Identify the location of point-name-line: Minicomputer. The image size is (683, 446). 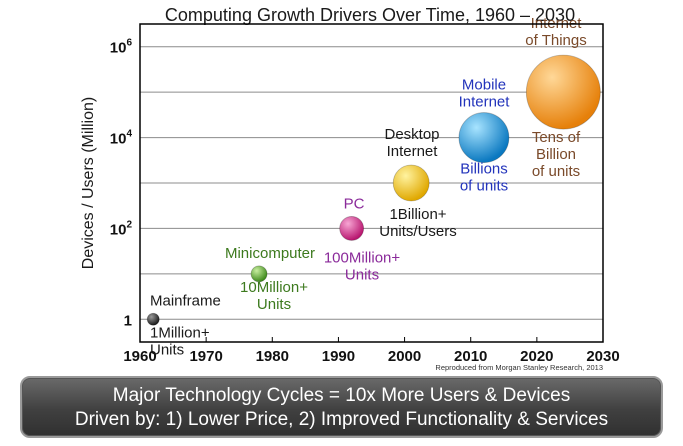
(270, 253).